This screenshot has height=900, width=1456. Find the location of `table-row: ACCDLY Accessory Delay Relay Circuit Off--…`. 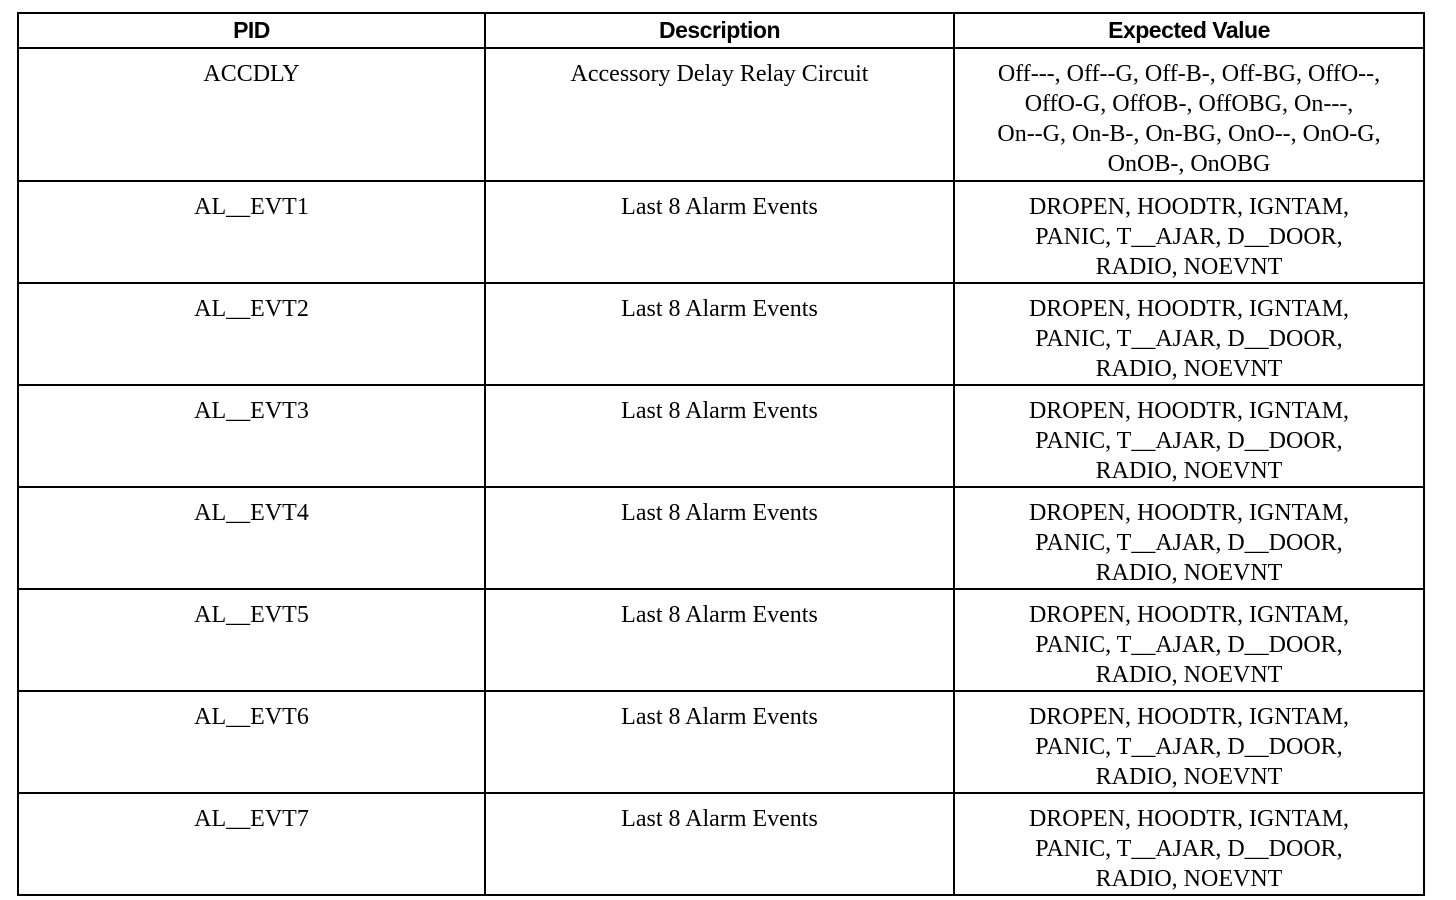

table-row: ACCDLY Accessory Delay Relay Circuit Off--… is located at coordinates (721, 114).